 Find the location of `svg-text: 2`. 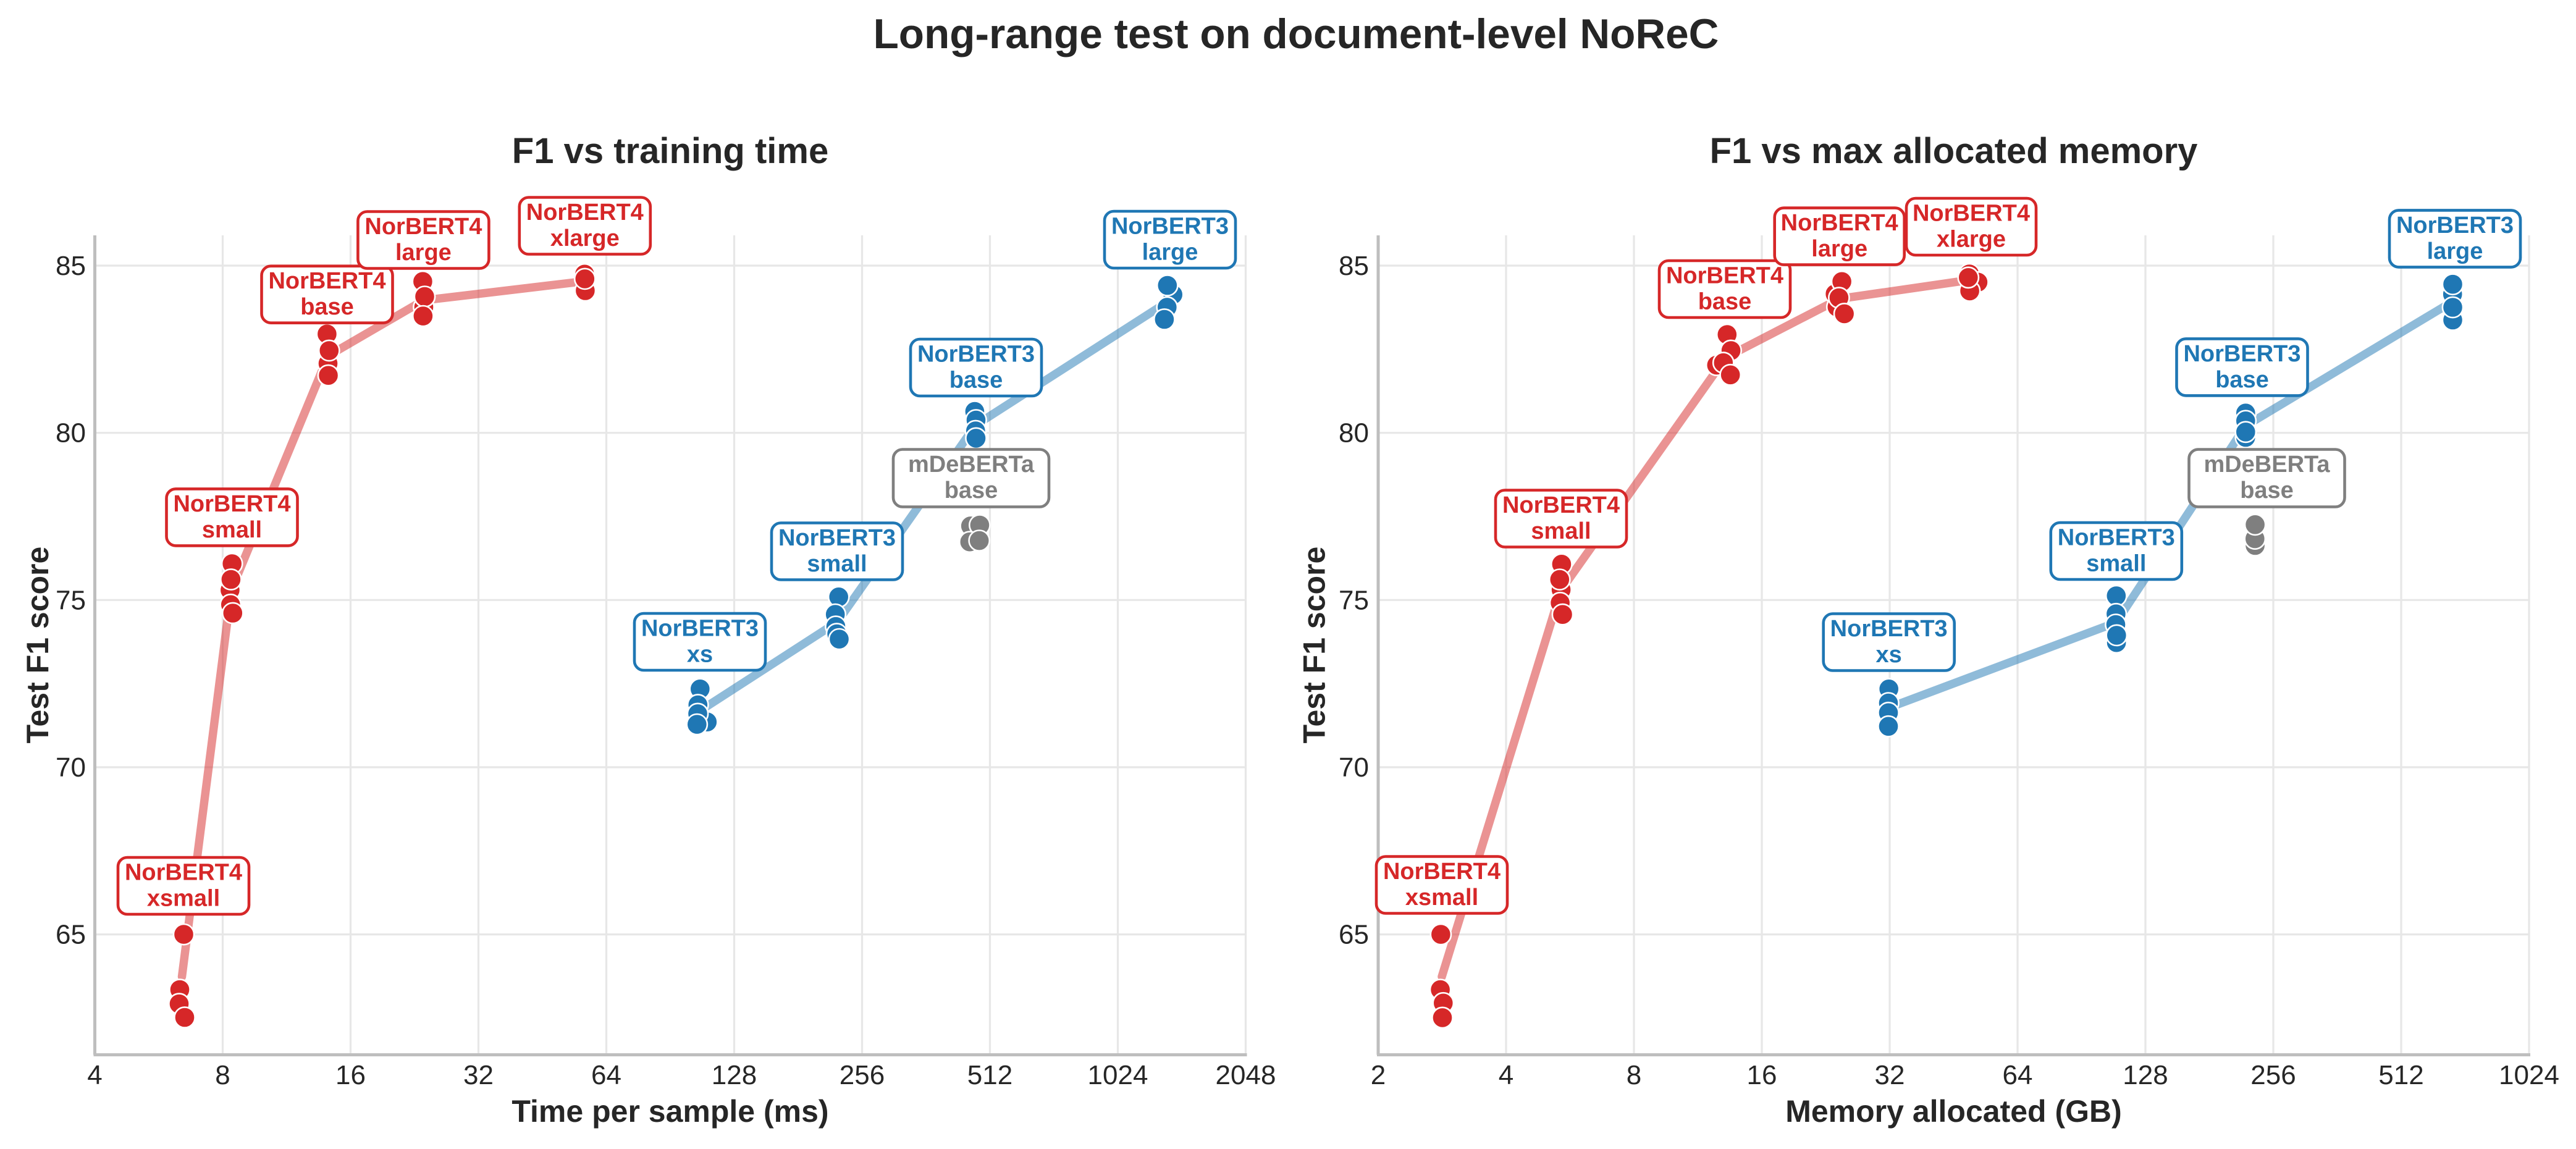

svg-text: 2 is located at coordinates (1378, 1075).